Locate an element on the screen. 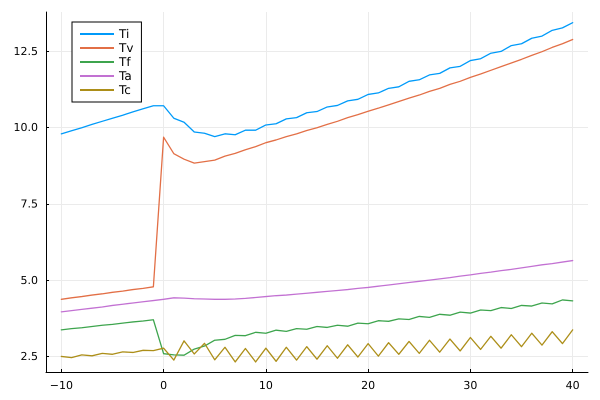  legend-label: Ta is located at coordinates (125, 76).